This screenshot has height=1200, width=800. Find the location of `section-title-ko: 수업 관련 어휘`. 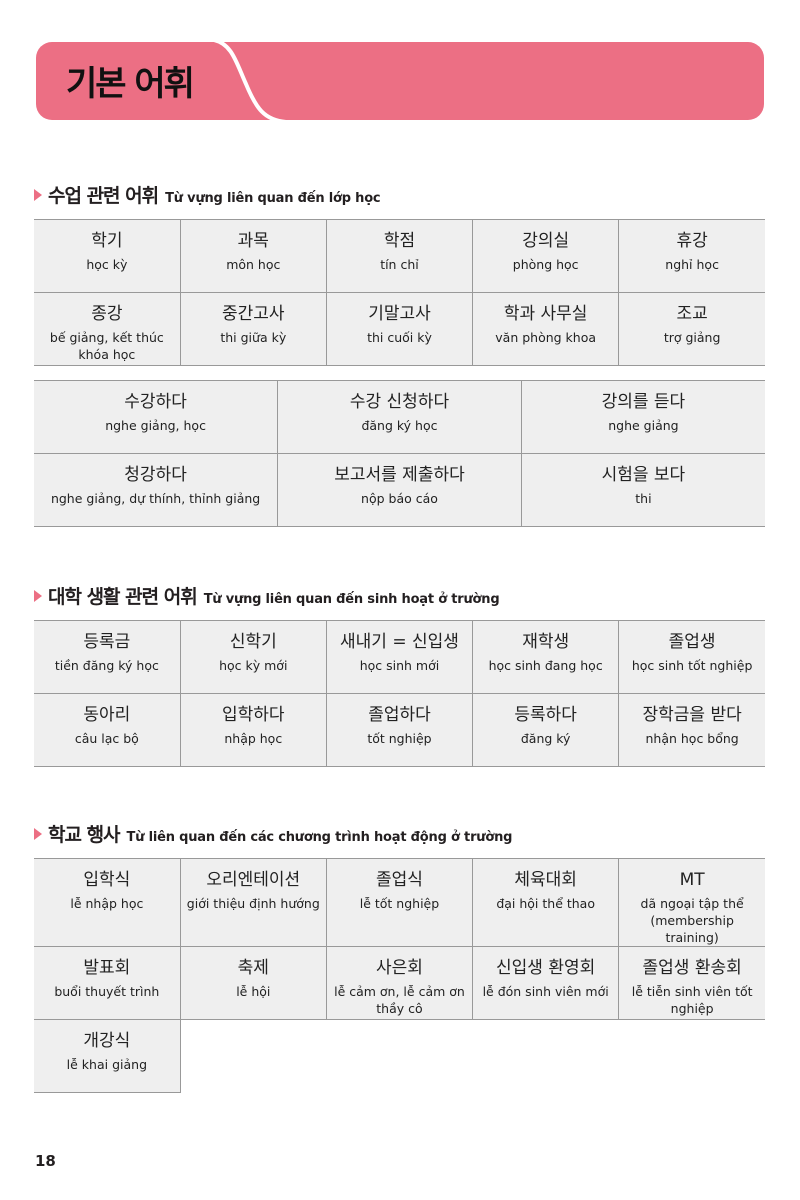

section-title-ko: 수업 관련 어휘 is located at coordinates (103, 196).